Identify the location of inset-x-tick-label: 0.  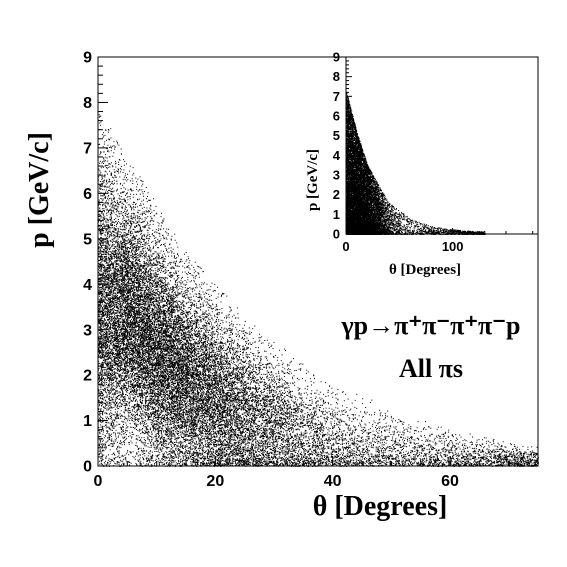
(345, 246).